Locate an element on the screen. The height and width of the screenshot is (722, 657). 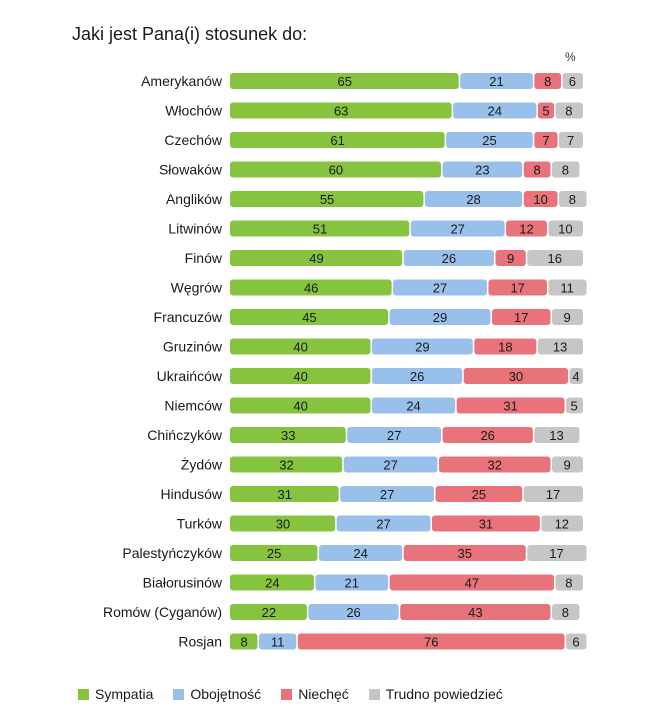
data-label-sympatia: 33 is located at coordinates (288, 435).